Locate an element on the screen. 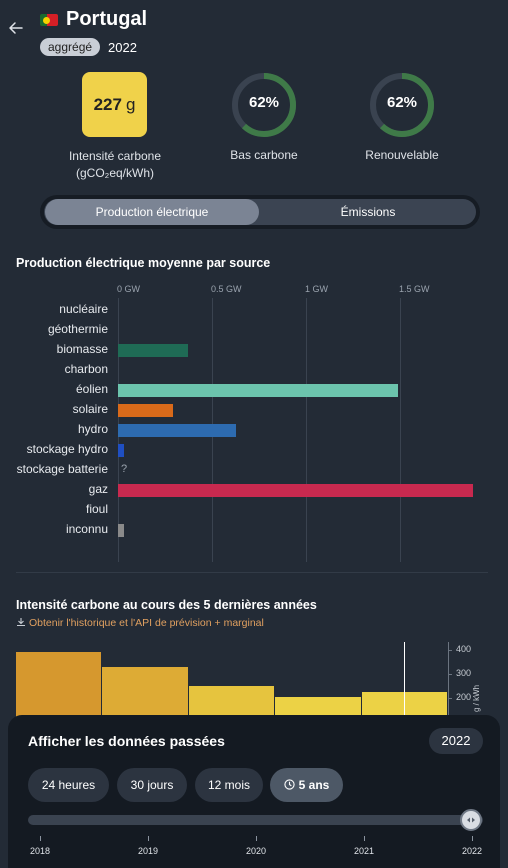 The image size is (508, 868). carbon-intensity-label-line2: (gCO₂eq/kWh) is located at coordinates (114, 173).